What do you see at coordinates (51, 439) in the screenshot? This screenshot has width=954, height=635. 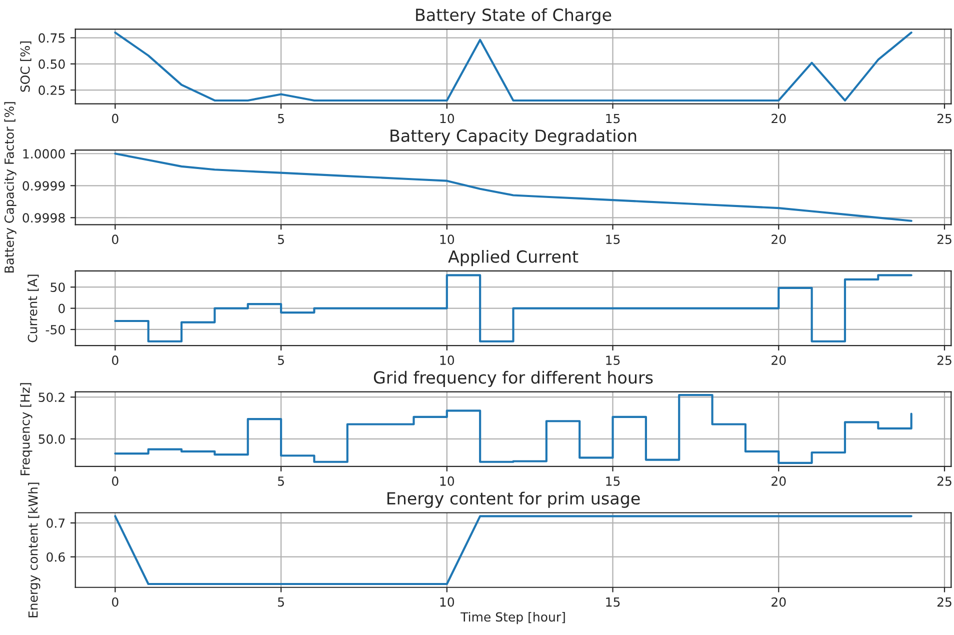 I see `y-tick-label: 50.0` at bounding box center [51, 439].